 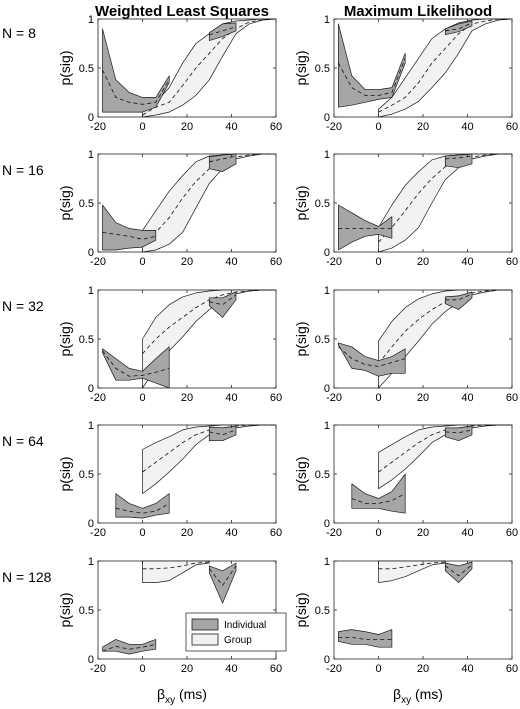 What do you see at coordinates (418, 696) in the screenshot?
I see `x-axis-label-right: βxy (ms)` at bounding box center [418, 696].